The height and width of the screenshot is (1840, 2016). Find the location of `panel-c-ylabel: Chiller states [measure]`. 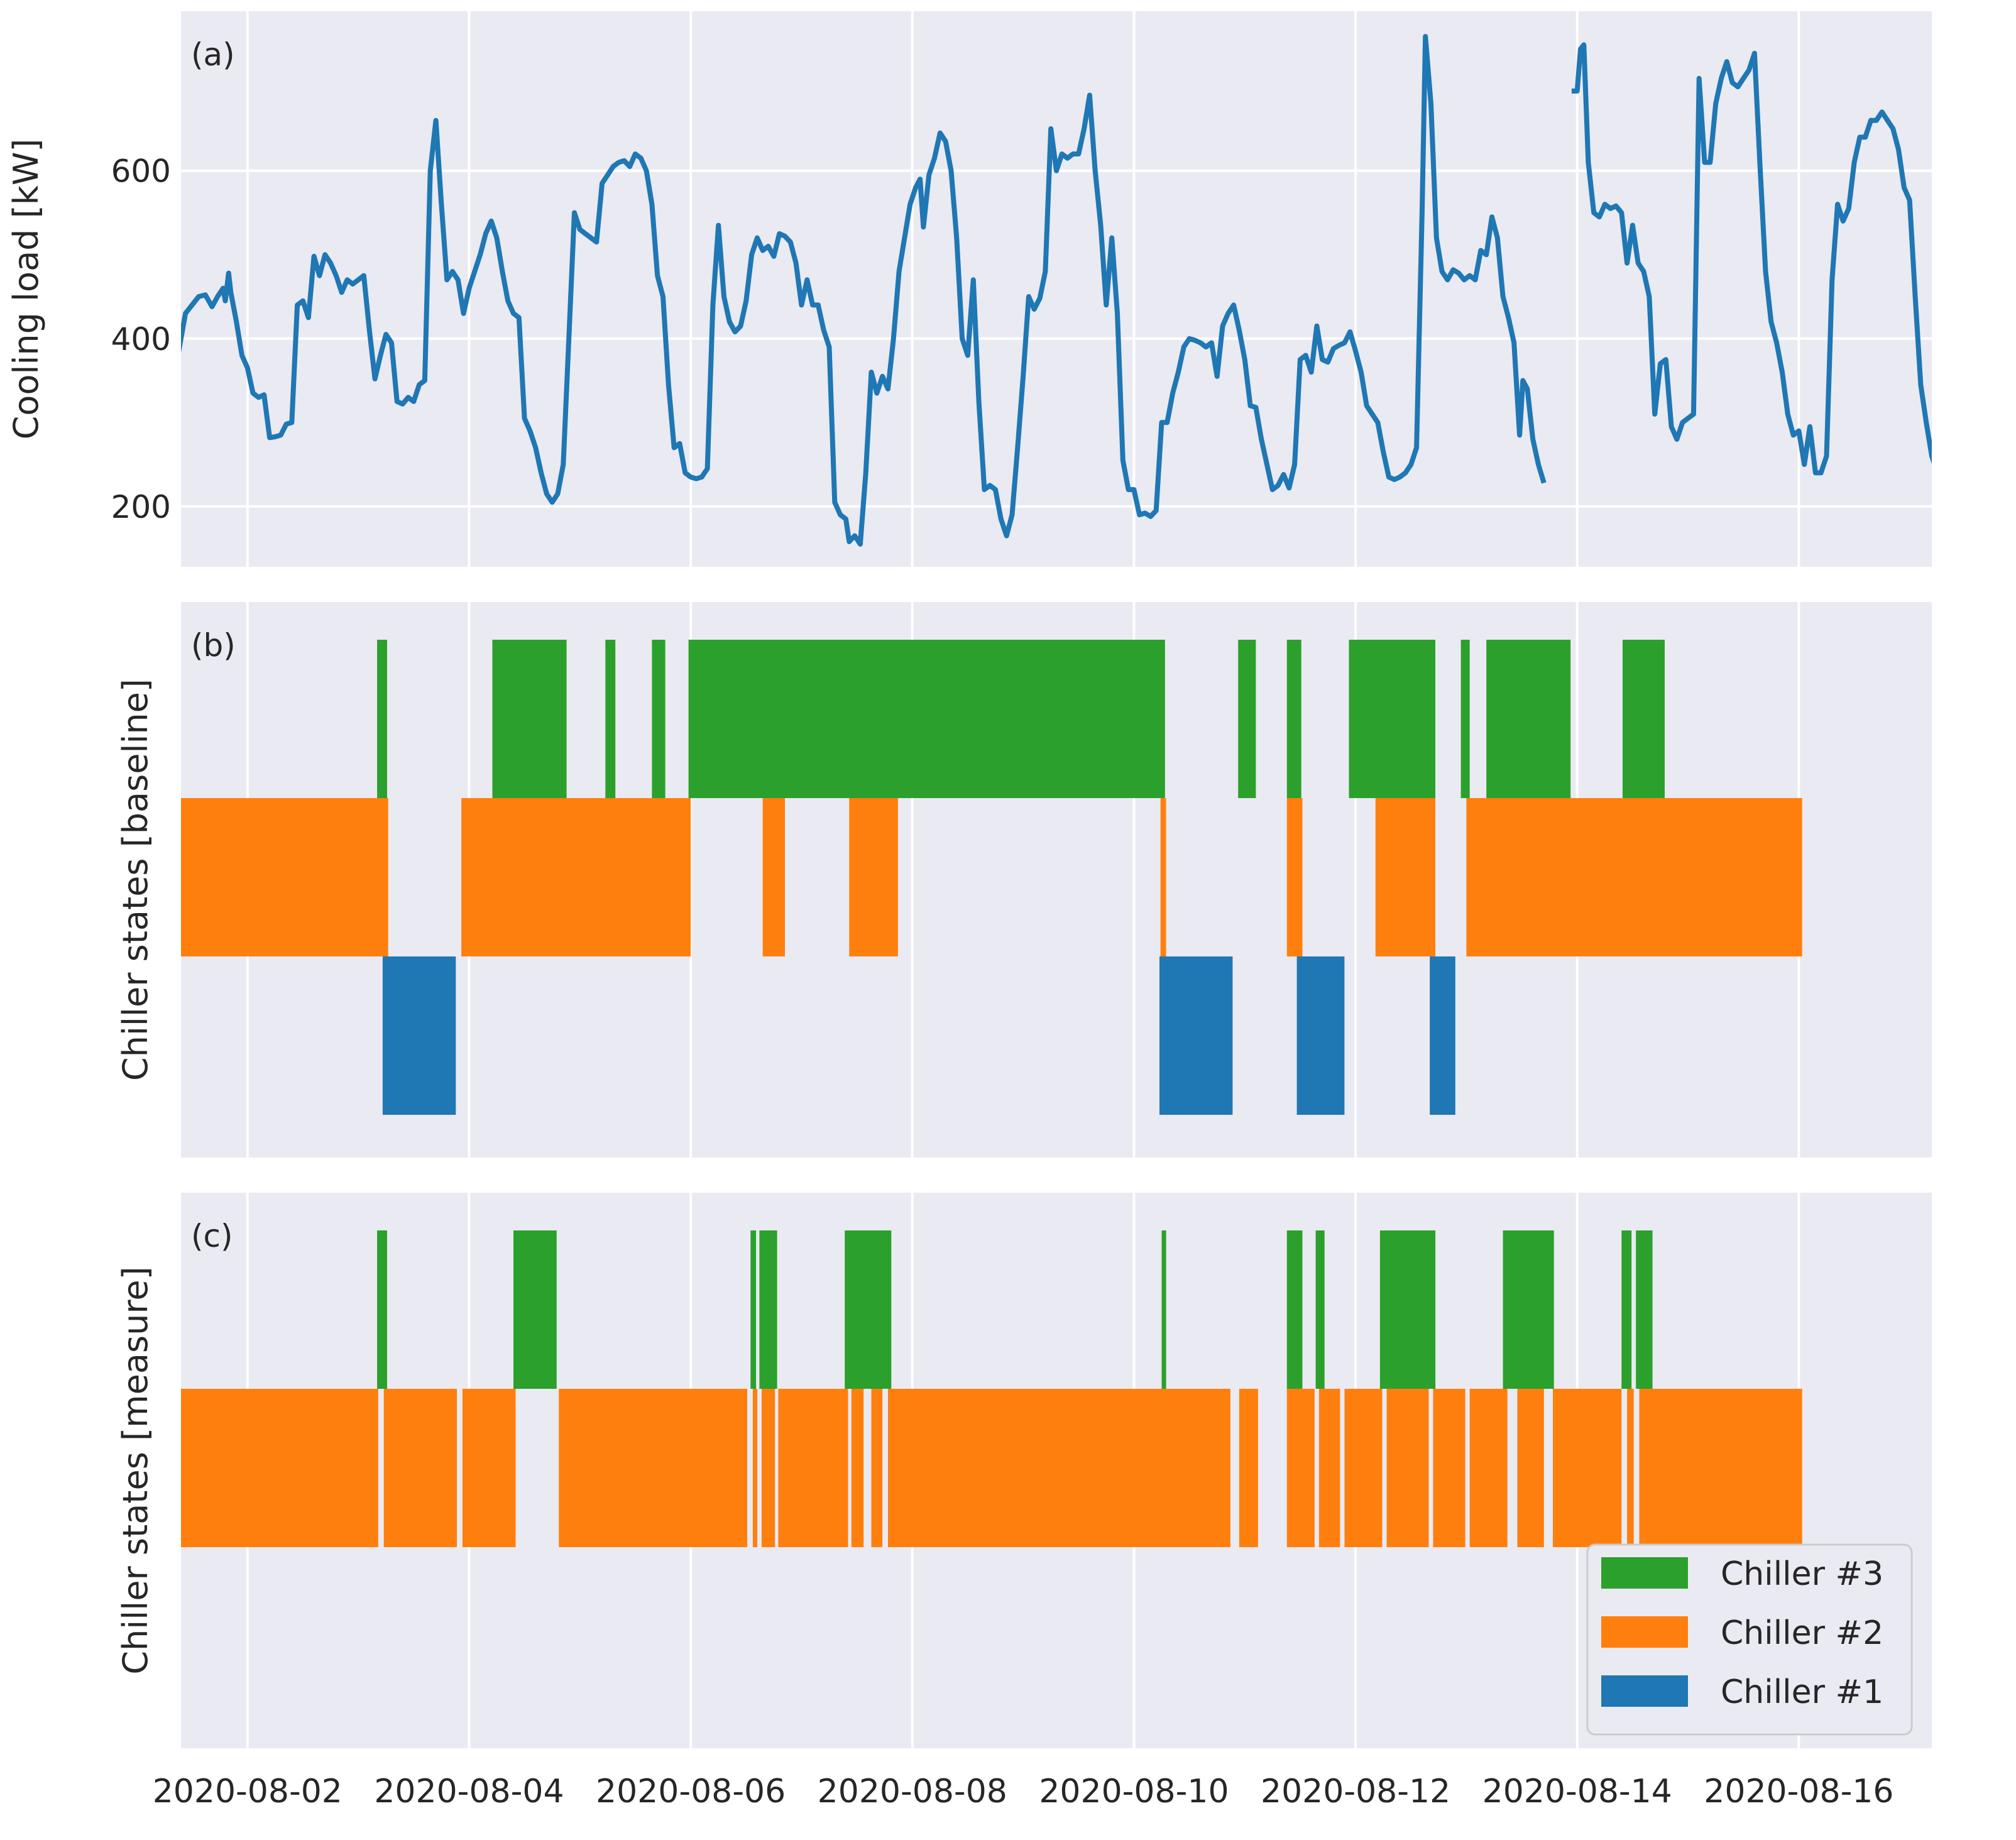

panel-c-ylabel: Chiller states [measure] is located at coordinates (135, 1470).